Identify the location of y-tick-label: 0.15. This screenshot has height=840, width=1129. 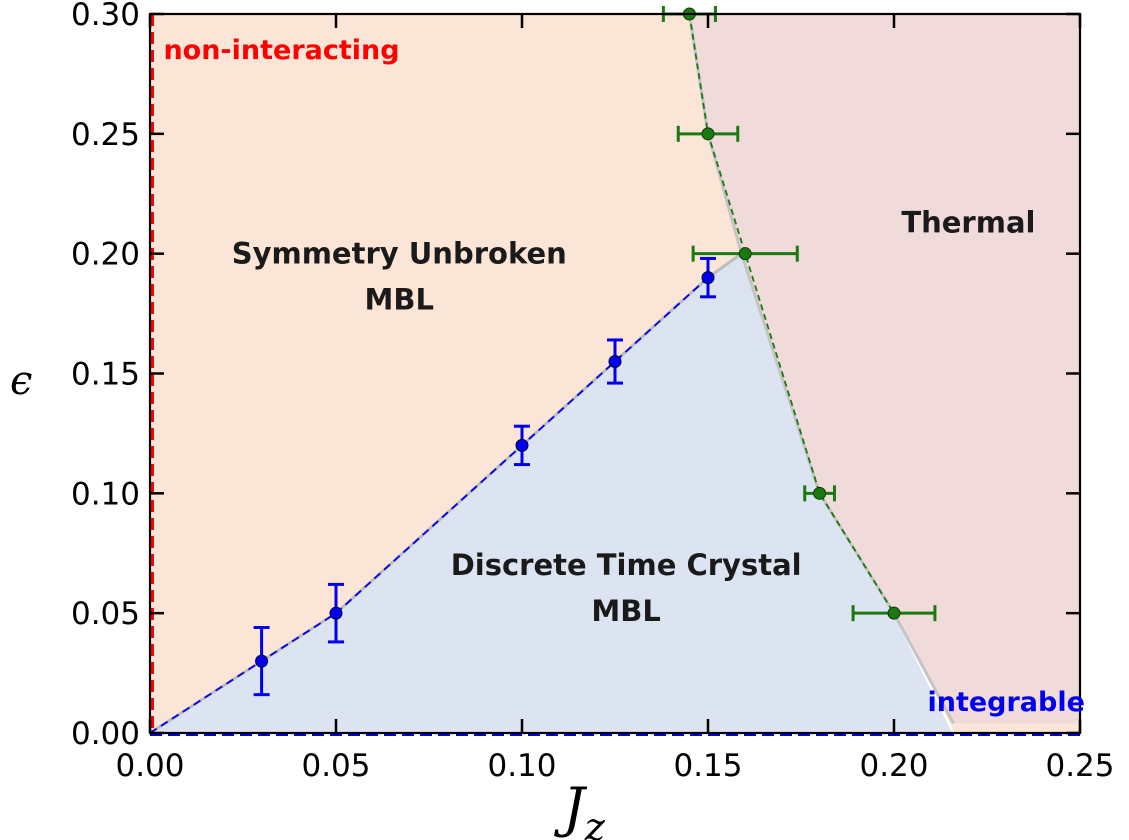
(105, 375).